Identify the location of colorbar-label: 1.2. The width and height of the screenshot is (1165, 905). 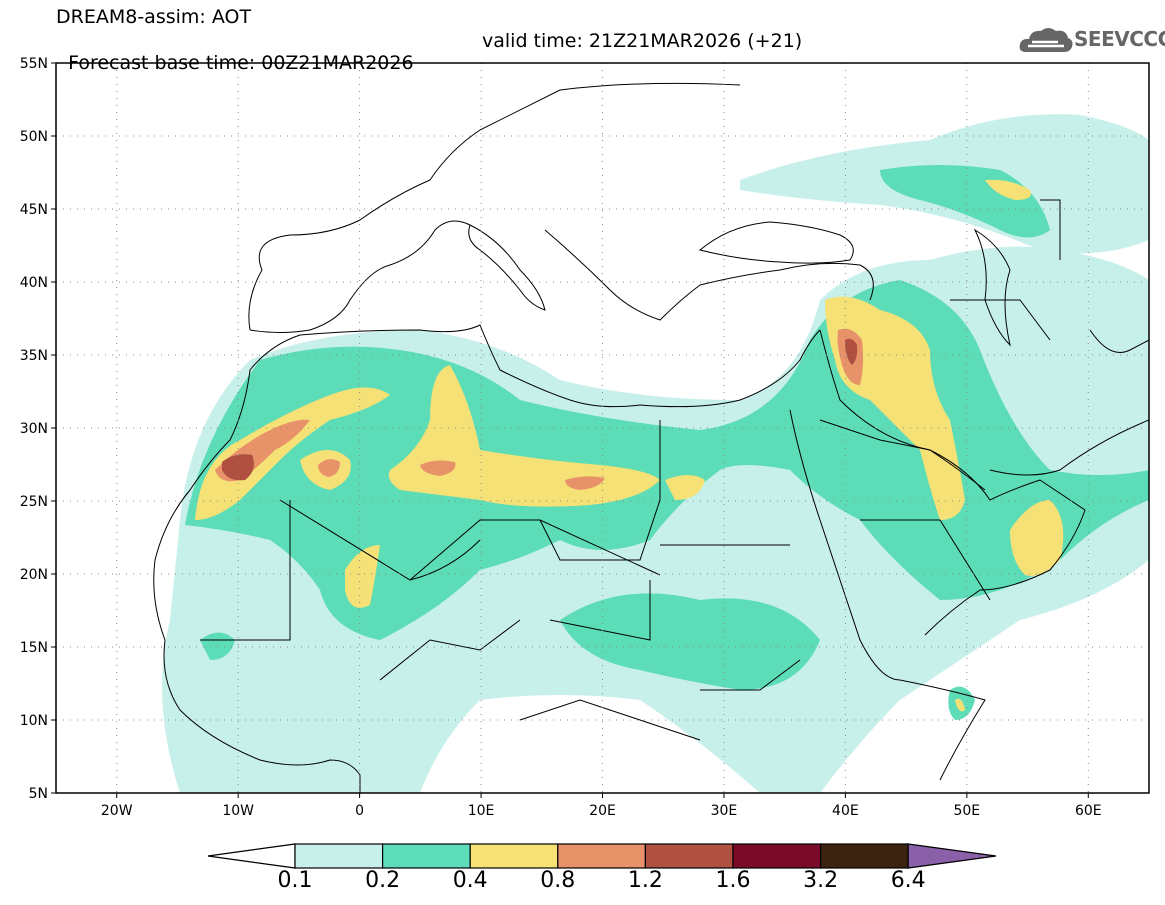
(645, 880).